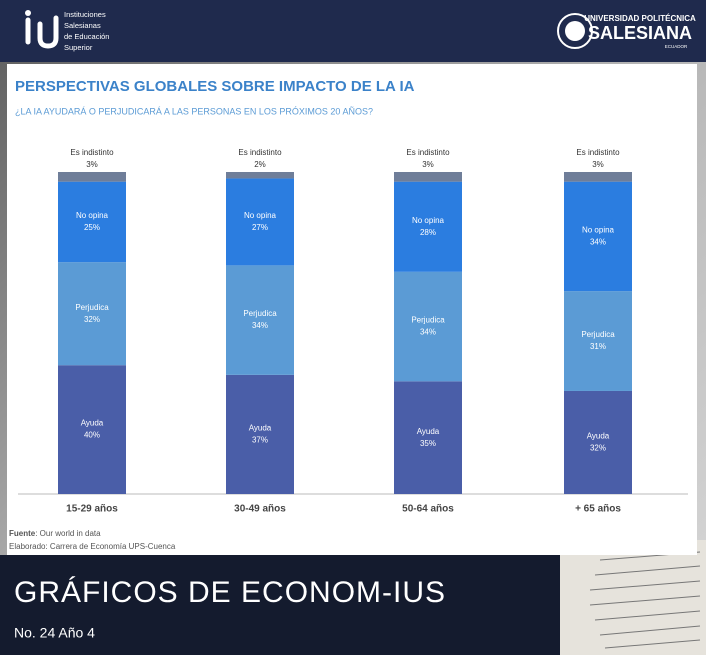 The height and width of the screenshot is (655, 706). Describe the element at coordinates (78, 47) in the screenshot. I see `logo-line: Superior` at that location.